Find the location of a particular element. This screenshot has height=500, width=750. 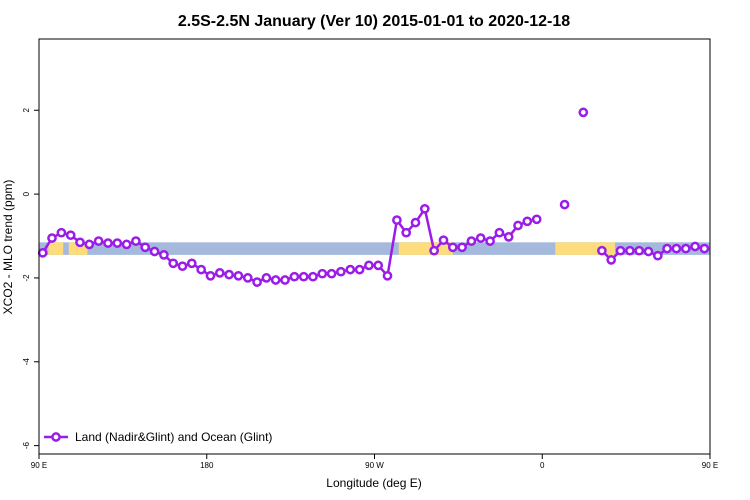

land-band-segment is located at coordinates (56, 248).